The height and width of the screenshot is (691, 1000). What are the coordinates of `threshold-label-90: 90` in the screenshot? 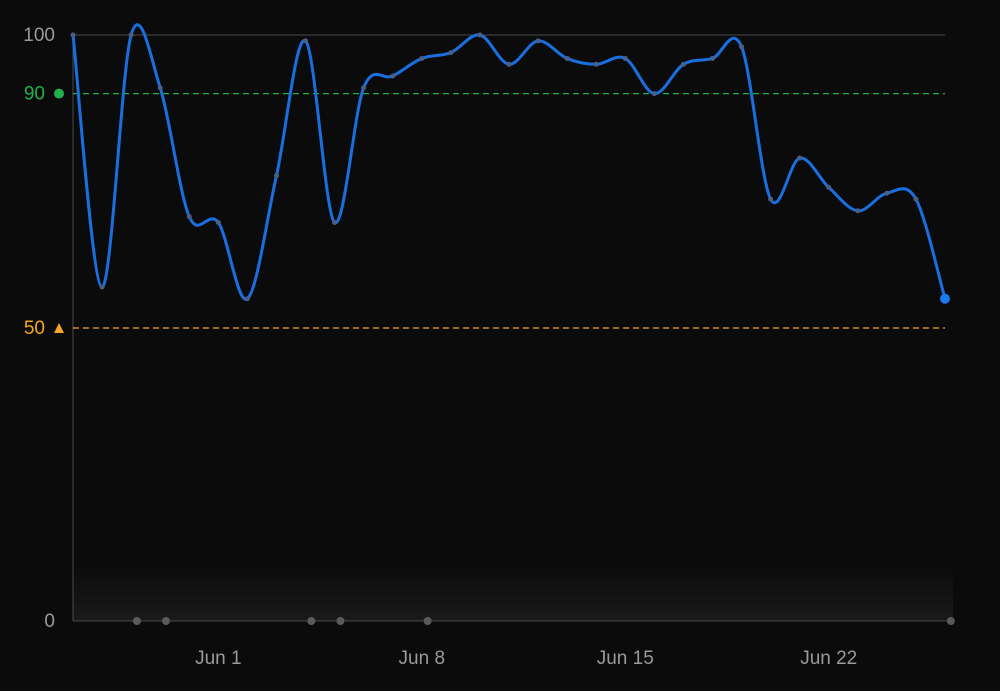 It's located at (34, 94).